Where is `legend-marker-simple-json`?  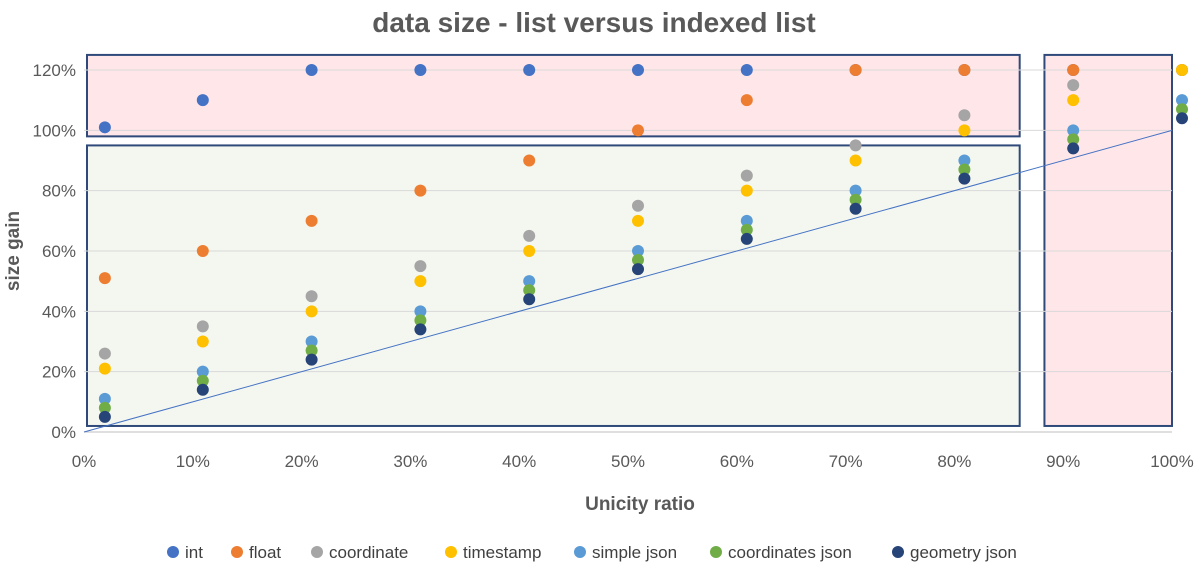
legend-marker-simple-json is located at coordinates (580, 552).